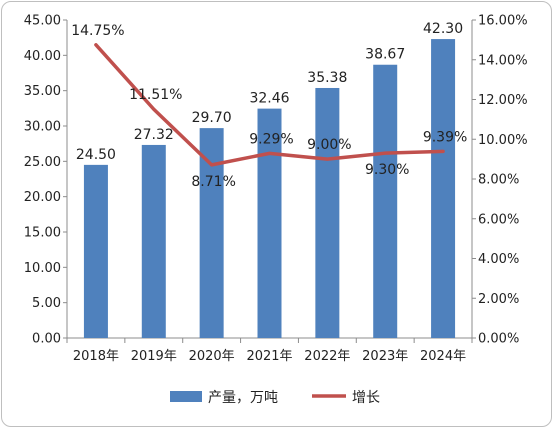  Describe the element at coordinates (498, 219) in the screenshot. I see `y-right-tick-label: 6.00%` at that location.